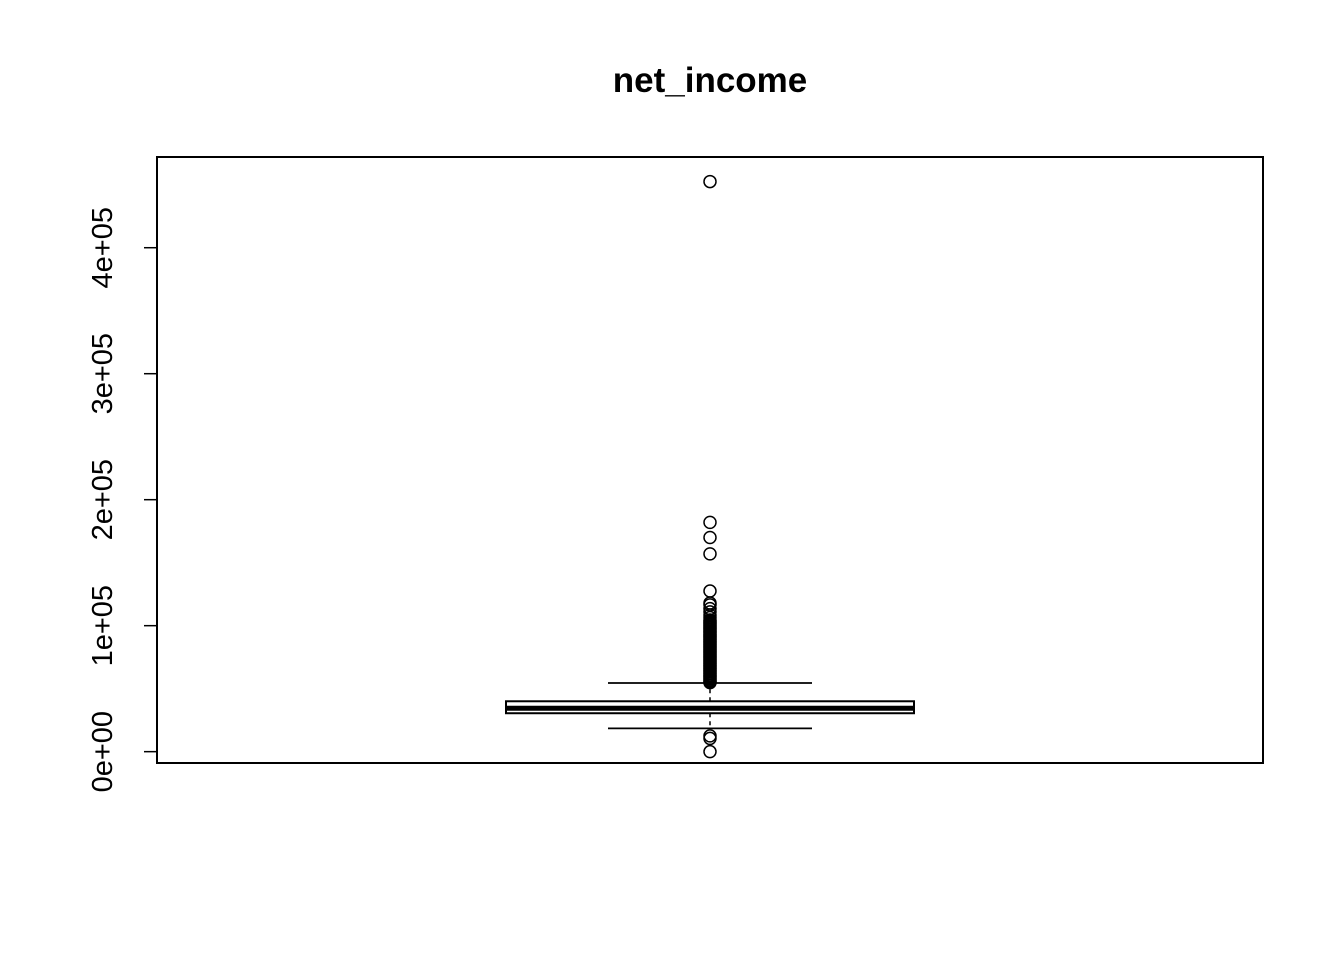 The image size is (1344, 965). Describe the element at coordinates (103, 625) in the screenshot. I see `y-tick-label: 1e+05` at that location.